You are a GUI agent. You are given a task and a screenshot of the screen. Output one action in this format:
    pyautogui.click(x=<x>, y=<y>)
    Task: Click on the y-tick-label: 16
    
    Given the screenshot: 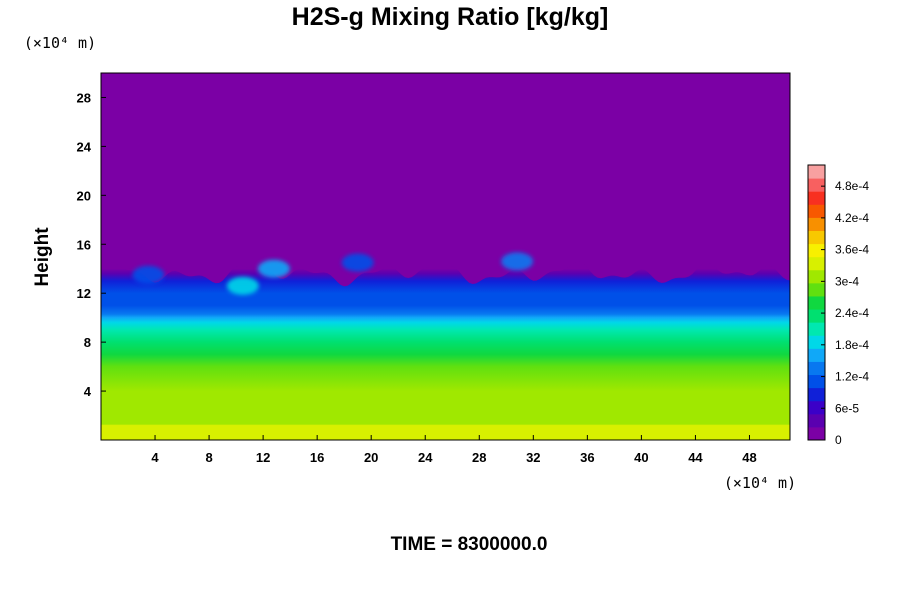 What is the action you would take?
    pyautogui.click(x=84, y=244)
    